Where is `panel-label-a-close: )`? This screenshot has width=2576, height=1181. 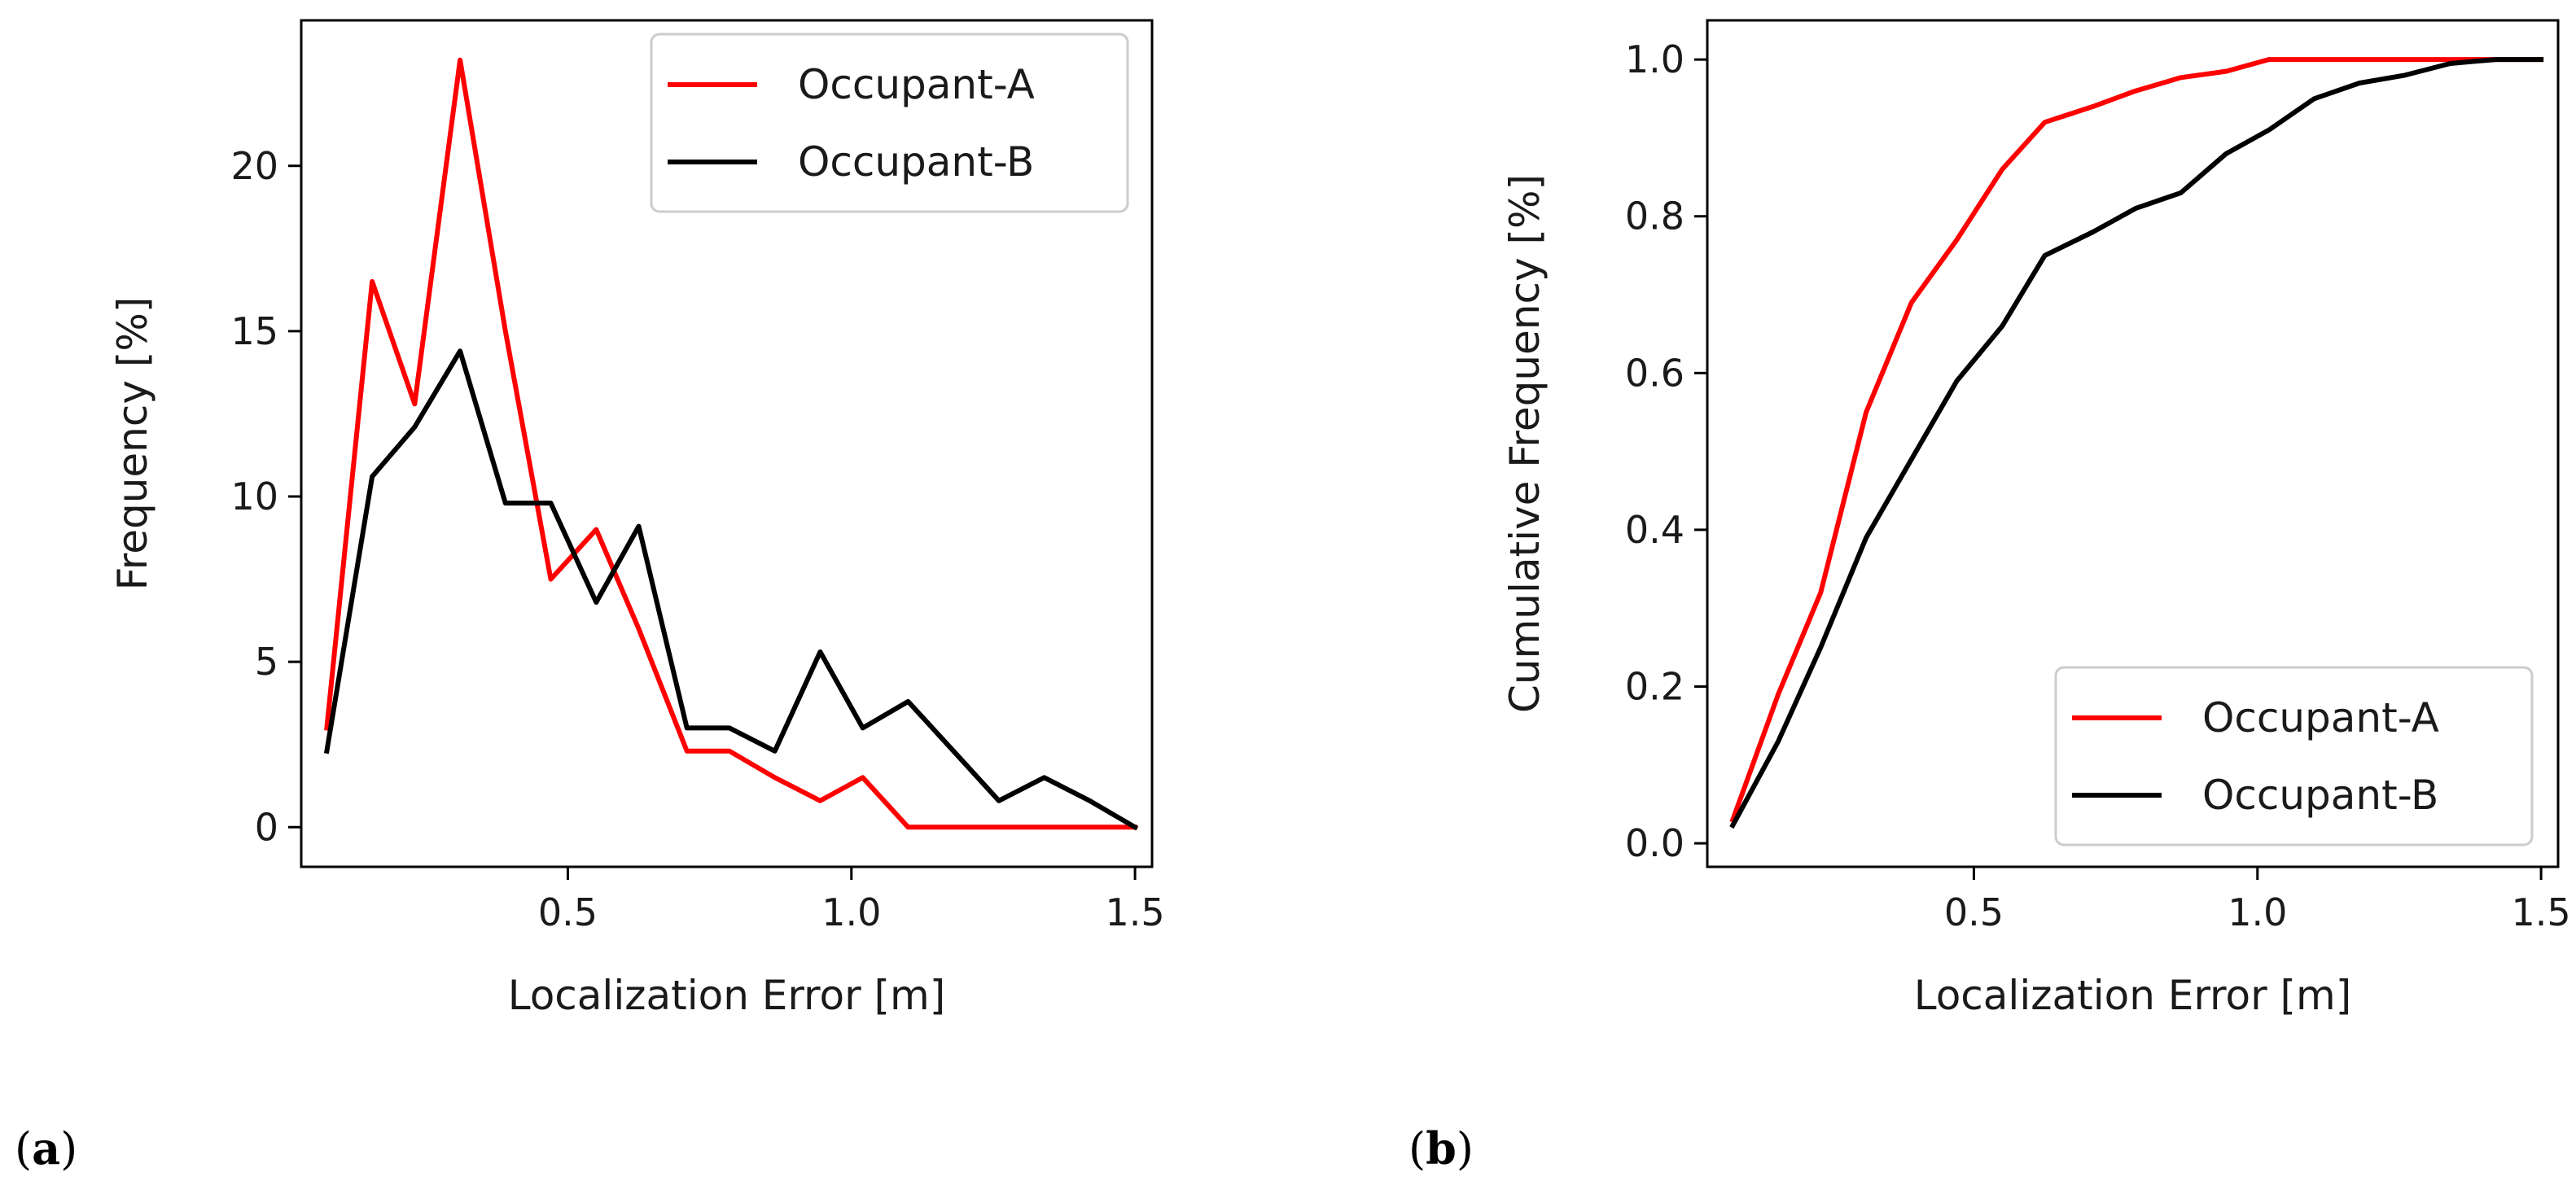
panel-label-a-close: ) is located at coordinates (68, 1148).